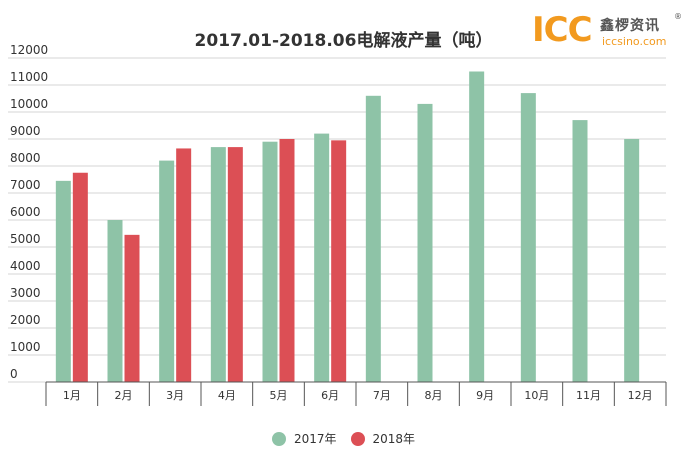 The image size is (687, 457). Describe the element at coordinates (25, 320) in the screenshot. I see `y-tick-label: 2000` at that location.